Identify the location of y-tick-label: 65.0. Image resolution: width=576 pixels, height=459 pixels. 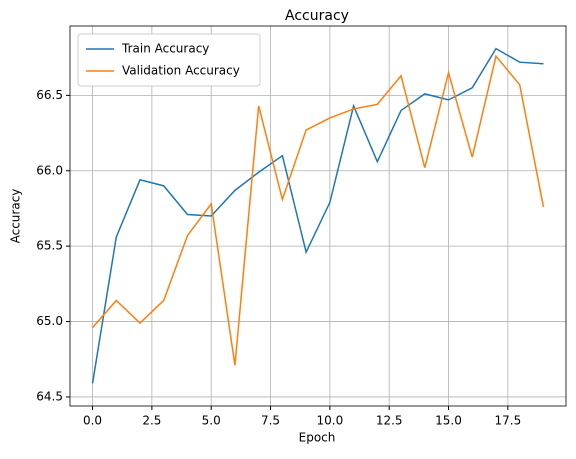
(49, 321).